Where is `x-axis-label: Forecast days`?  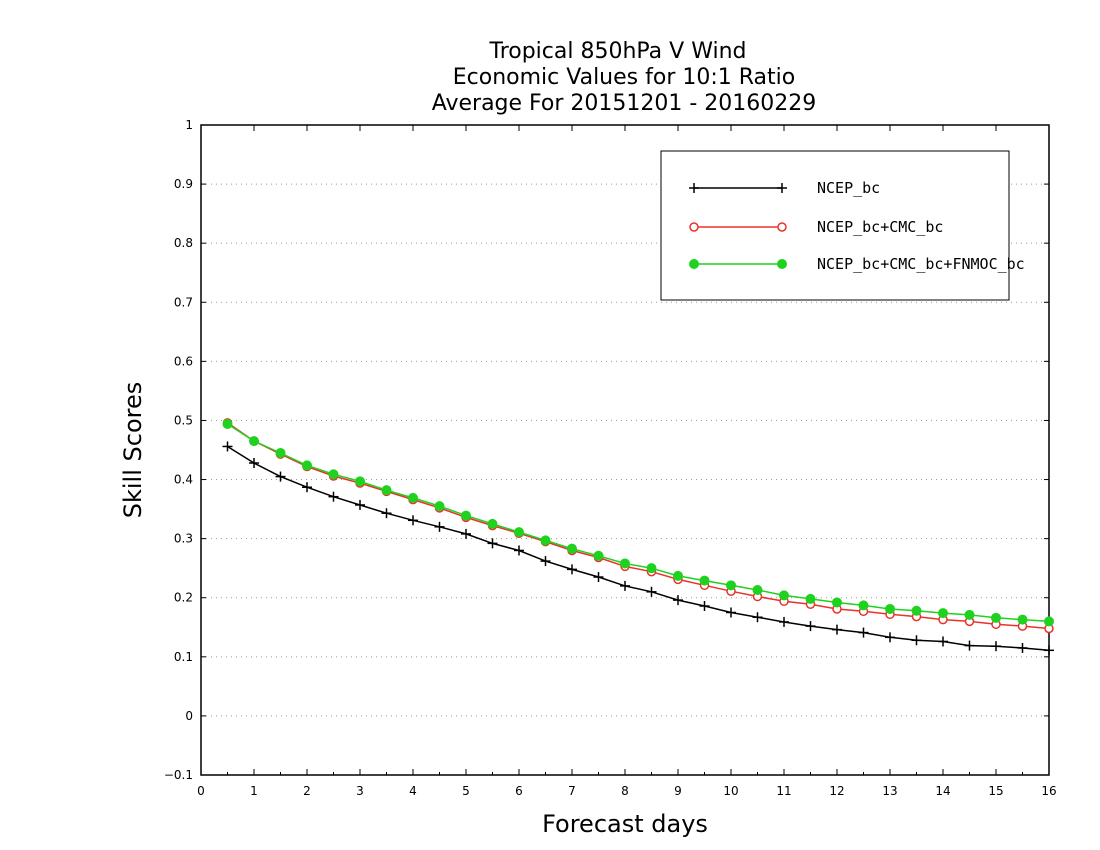 x-axis-label: Forecast days is located at coordinates (625, 824).